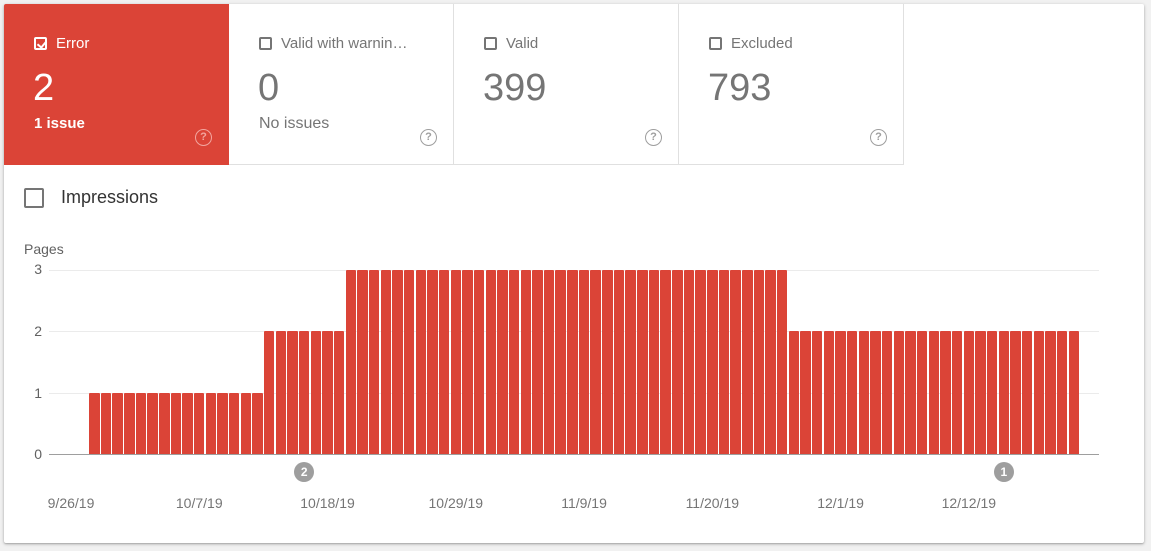 The width and height of the screenshot is (1151, 551). I want to click on tile-excluded: Excluded 793 ?, so click(791, 84).